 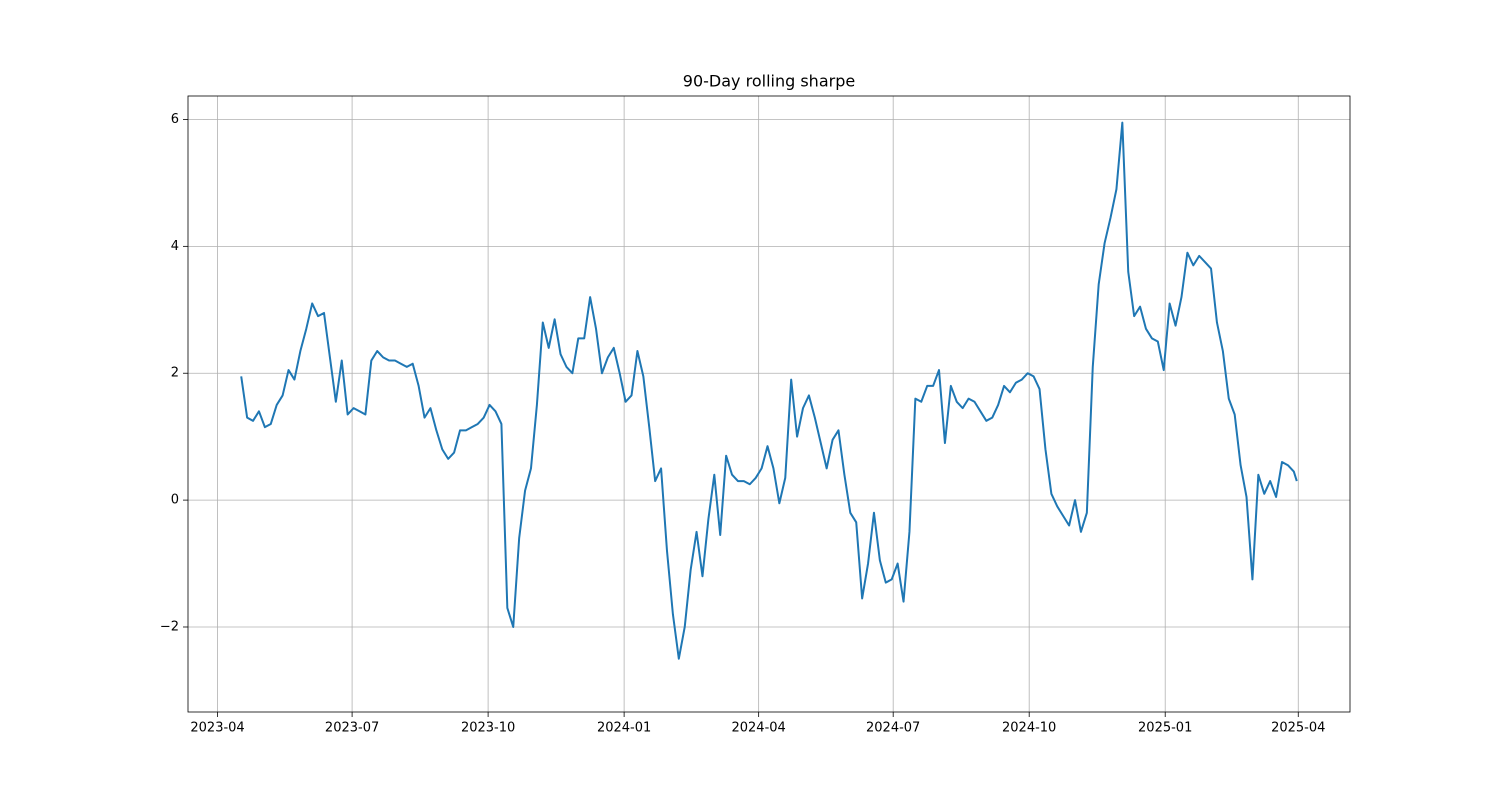 What do you see at coordinates (175, 373) in the screenshot?
I see `y-tick-label: 2` at bounding box center [175, 373].